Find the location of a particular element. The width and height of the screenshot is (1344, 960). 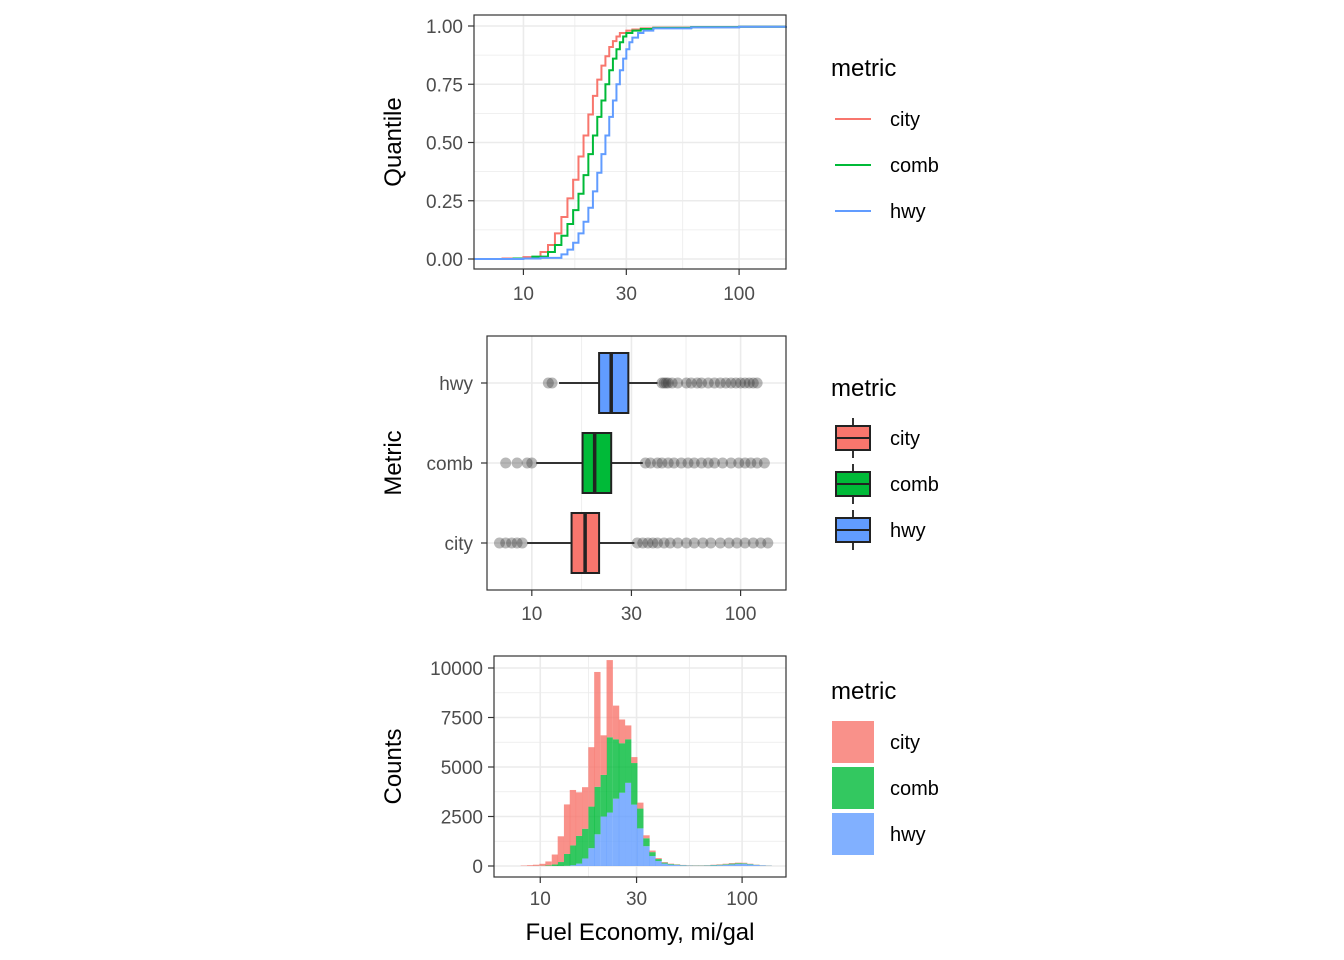

box-legend-label-comb: comb is located at coordinates (914, 485).